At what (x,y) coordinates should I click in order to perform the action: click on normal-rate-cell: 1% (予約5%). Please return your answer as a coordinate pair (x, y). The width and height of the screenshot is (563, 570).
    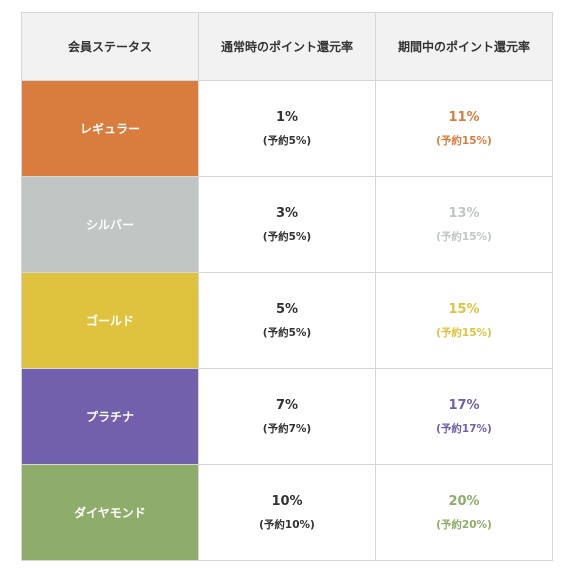
    Looking at the image, I should click on (287, 128).